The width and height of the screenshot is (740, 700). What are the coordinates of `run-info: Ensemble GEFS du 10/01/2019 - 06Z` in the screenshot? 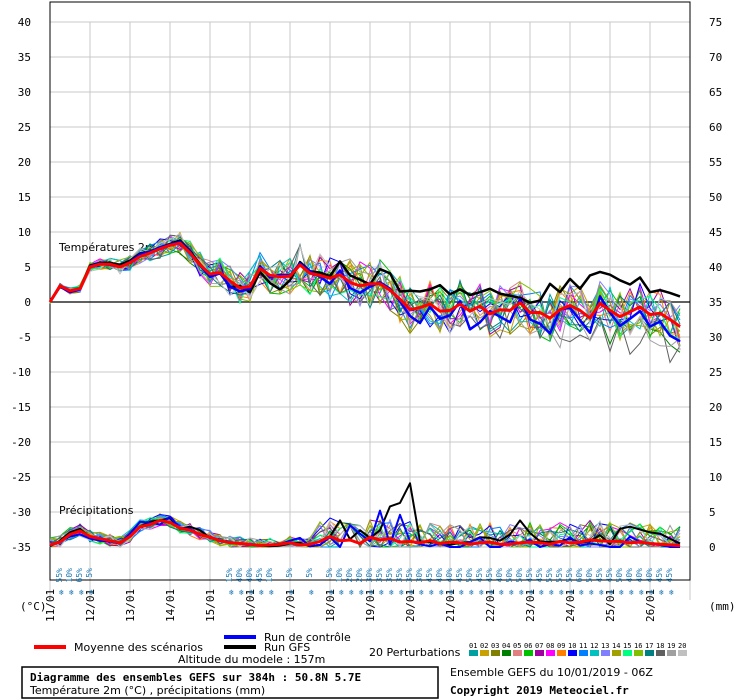 It's located at (551, 672).